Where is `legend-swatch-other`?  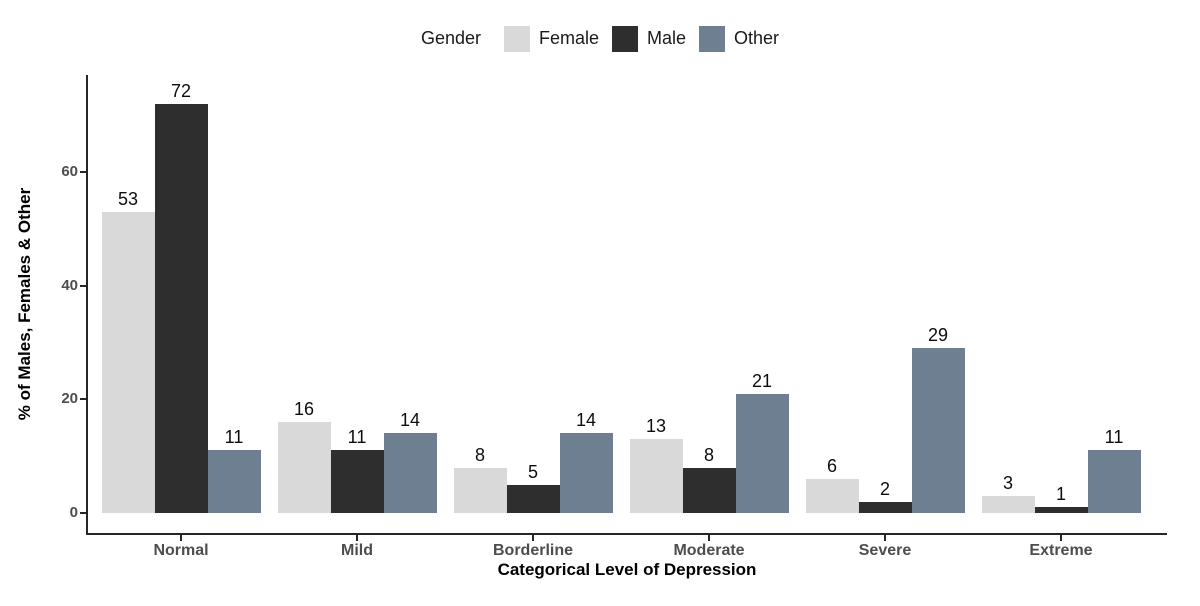
legend-swatch-other is located at coordinates (712, 38).